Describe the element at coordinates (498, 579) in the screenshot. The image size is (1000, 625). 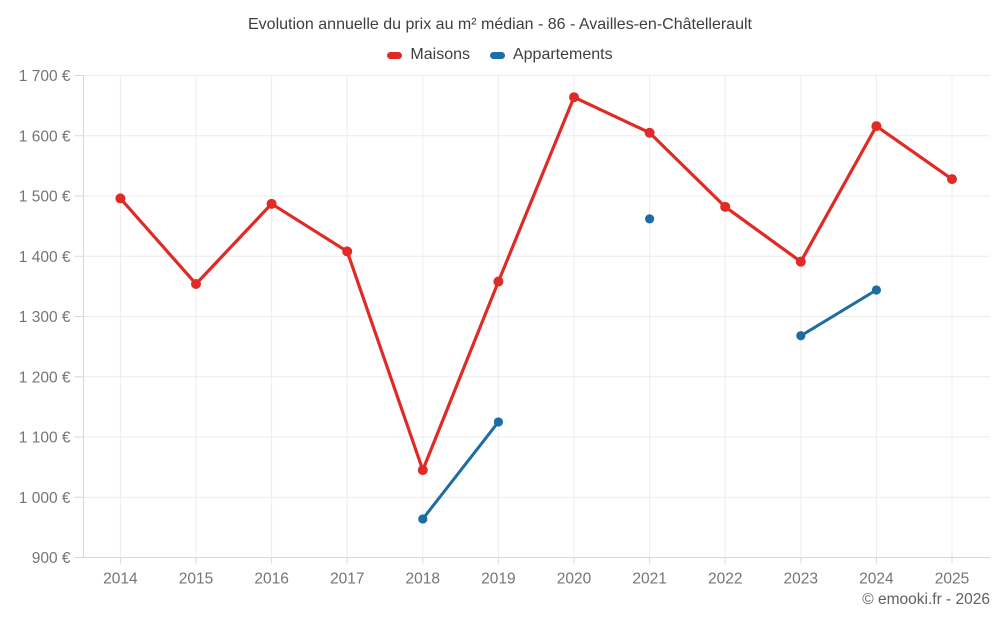
I see `x-tick-label: 2019` at that location.